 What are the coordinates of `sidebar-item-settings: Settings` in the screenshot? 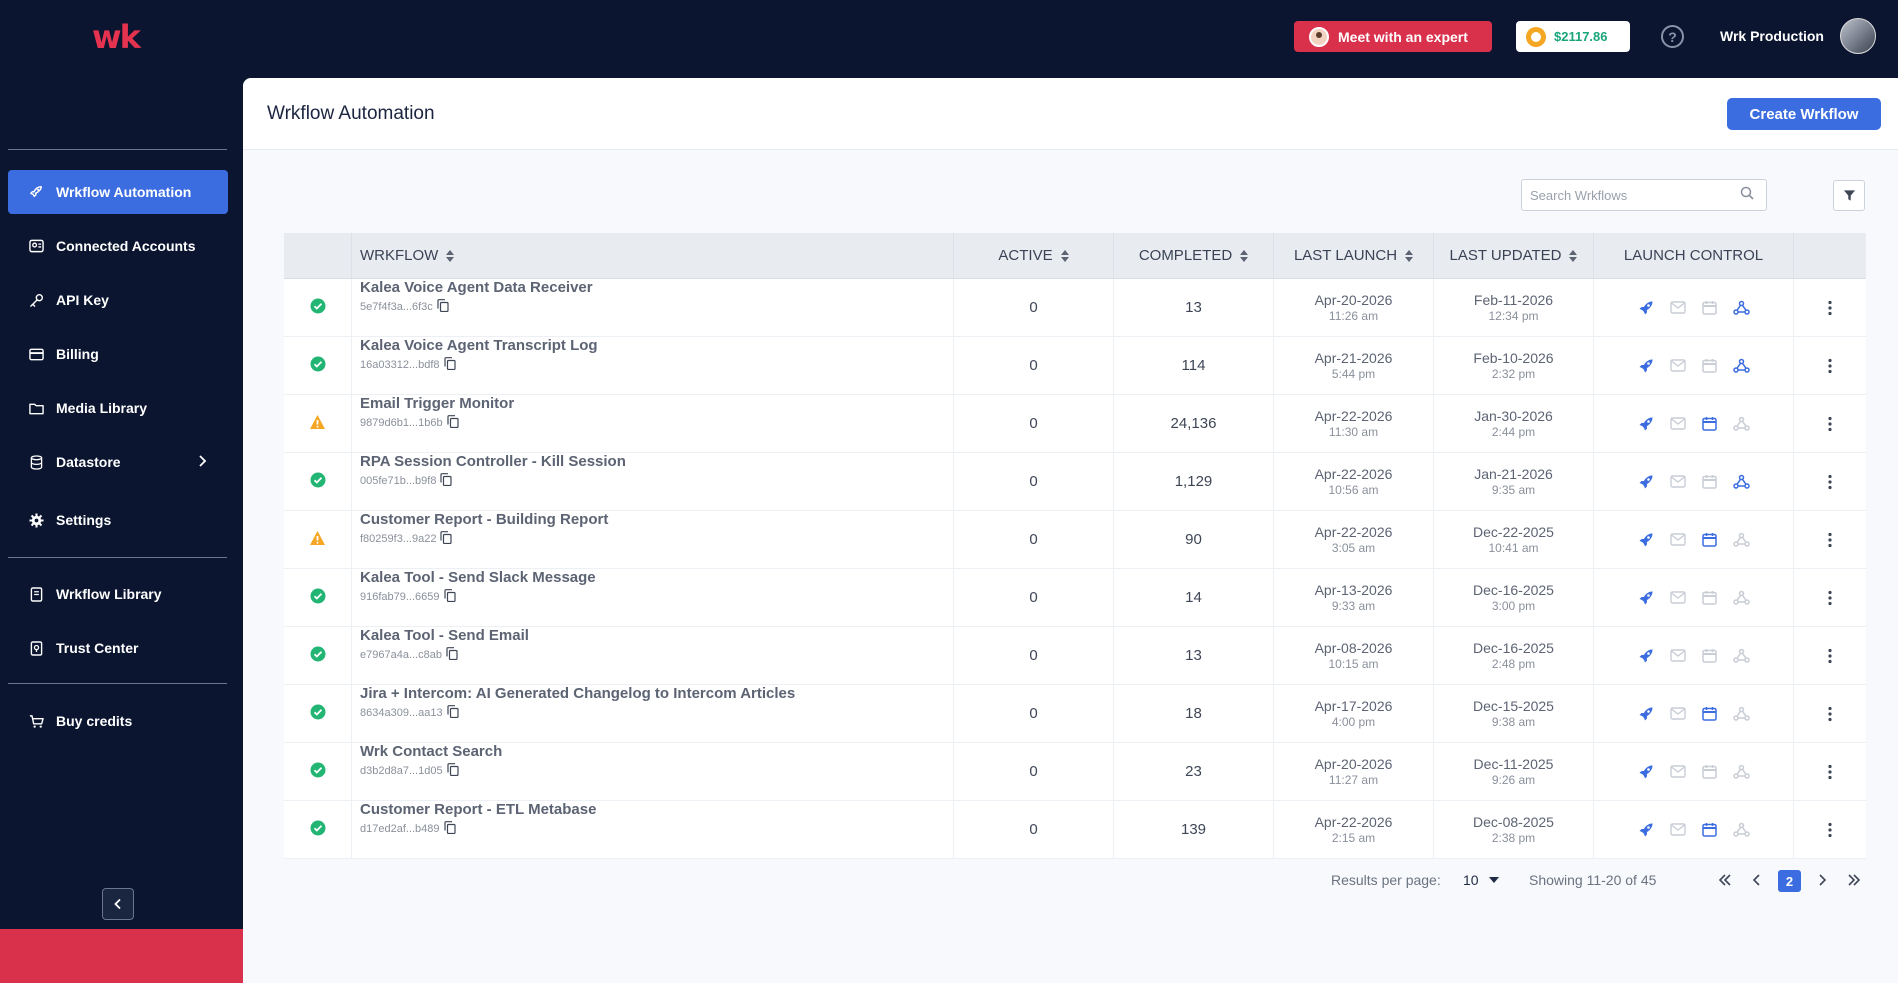 It's located at (118, 520).